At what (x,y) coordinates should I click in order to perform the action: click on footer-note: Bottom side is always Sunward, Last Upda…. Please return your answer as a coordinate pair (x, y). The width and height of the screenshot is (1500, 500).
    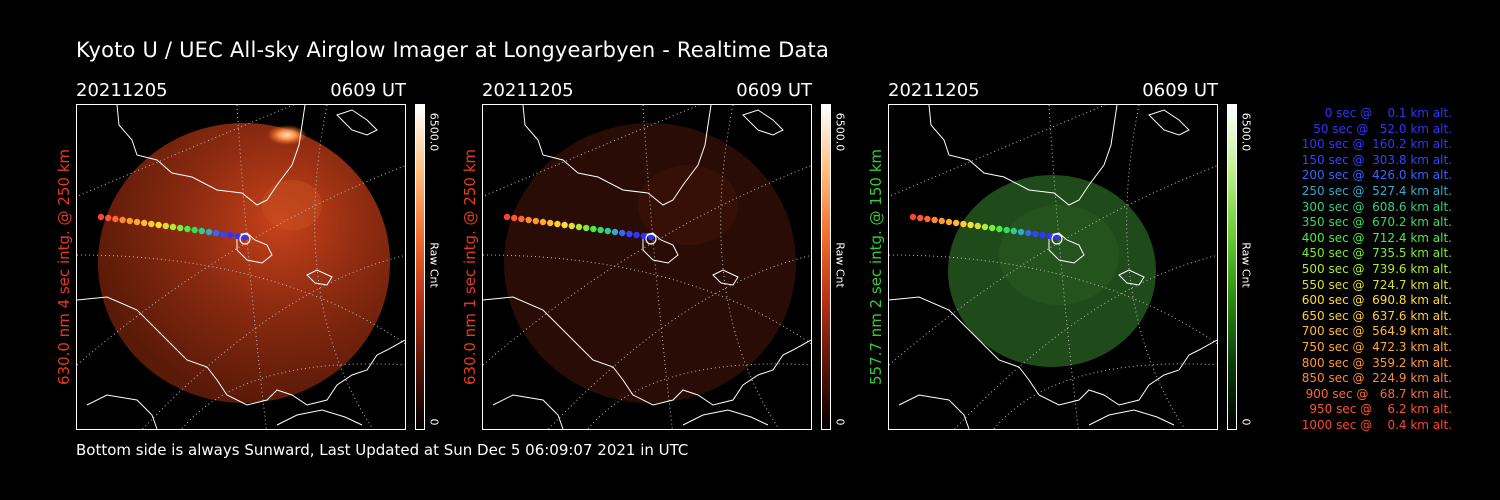
    Looking at the image, I should click on (382, 450).